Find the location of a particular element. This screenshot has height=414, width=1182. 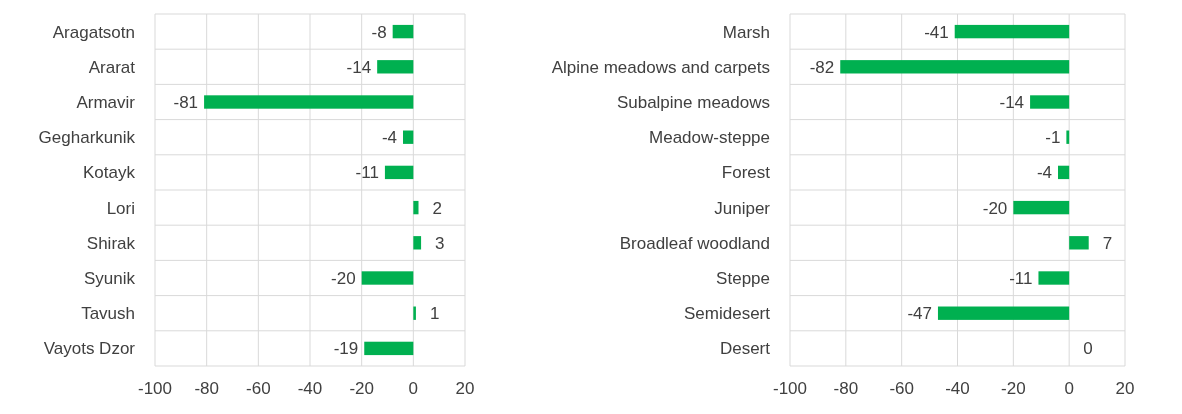

y-tick-label: Ararat is located at coordinates (112, 67).